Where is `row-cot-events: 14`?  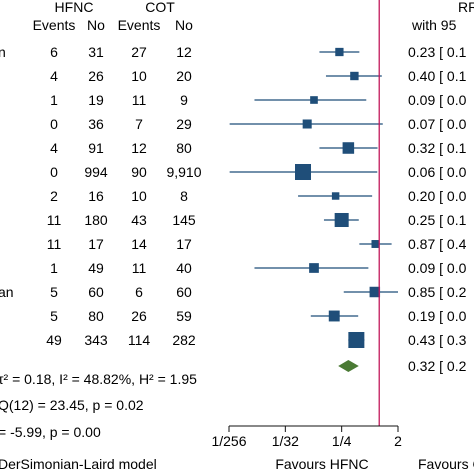
row-cot-events: 14 is located at coordinates (139, 244).